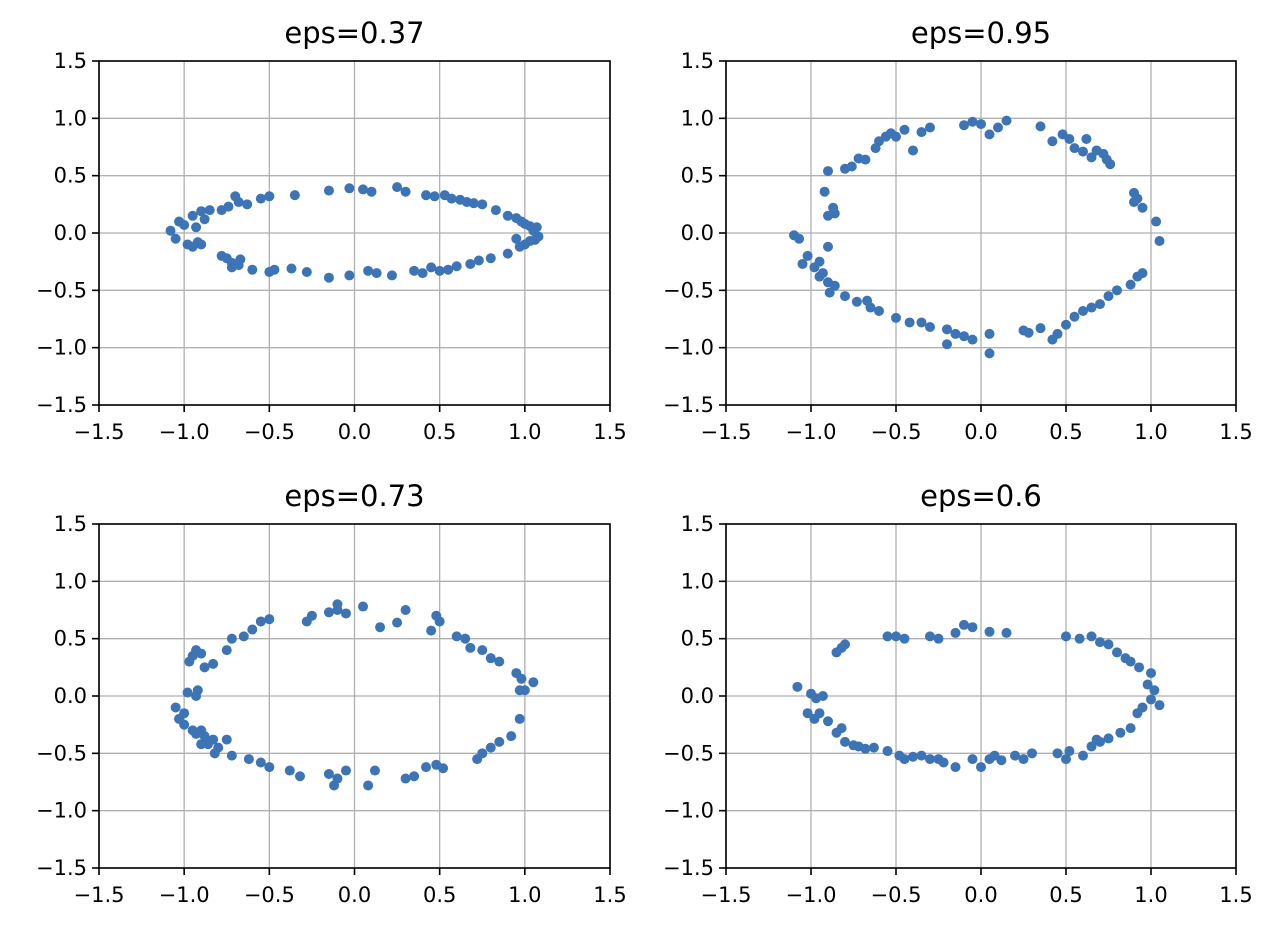  What do you see at coordinates (354, 496) in the screenshot?
I see `subplot-title: eps=0.73` at bounding box center [354, 496].